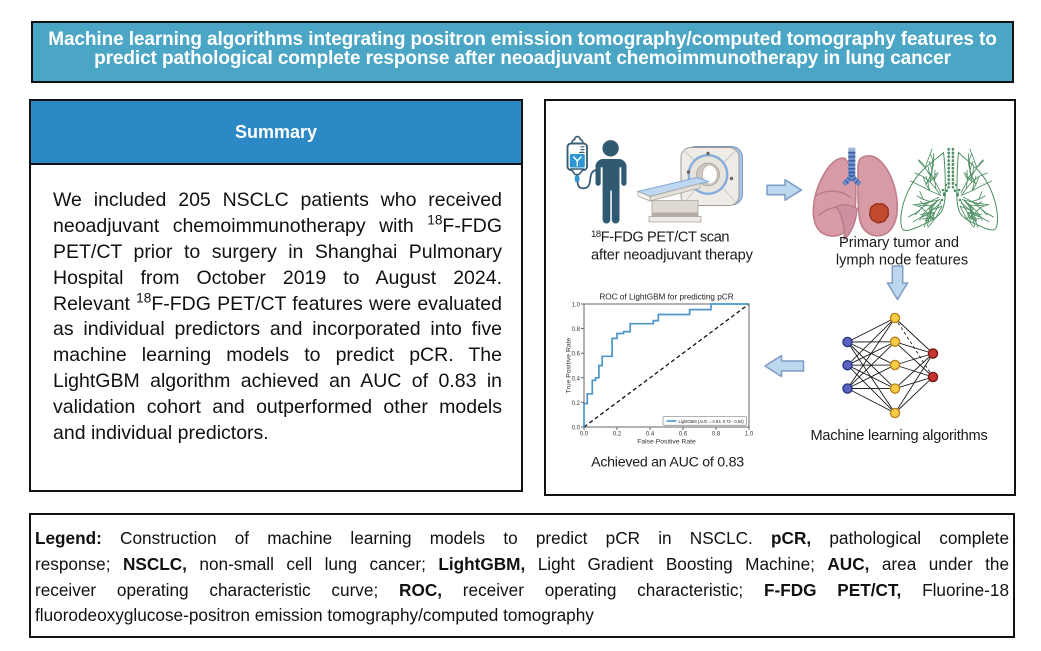 This screenshot has width=1041, height=651. What do you see at coordinates (569, 365) in the screenshot?
I see `svg-text: True Positive Rate` at bounding box center [569, 365].